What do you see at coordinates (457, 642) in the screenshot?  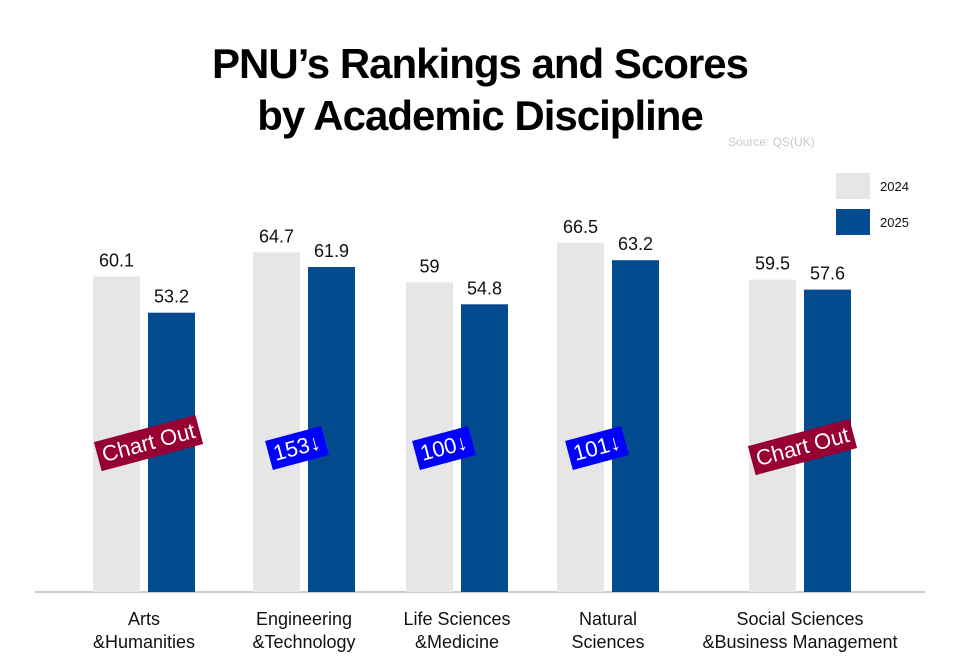 I see `category-label-line: &Medicine` at bounding box center [457, 642].